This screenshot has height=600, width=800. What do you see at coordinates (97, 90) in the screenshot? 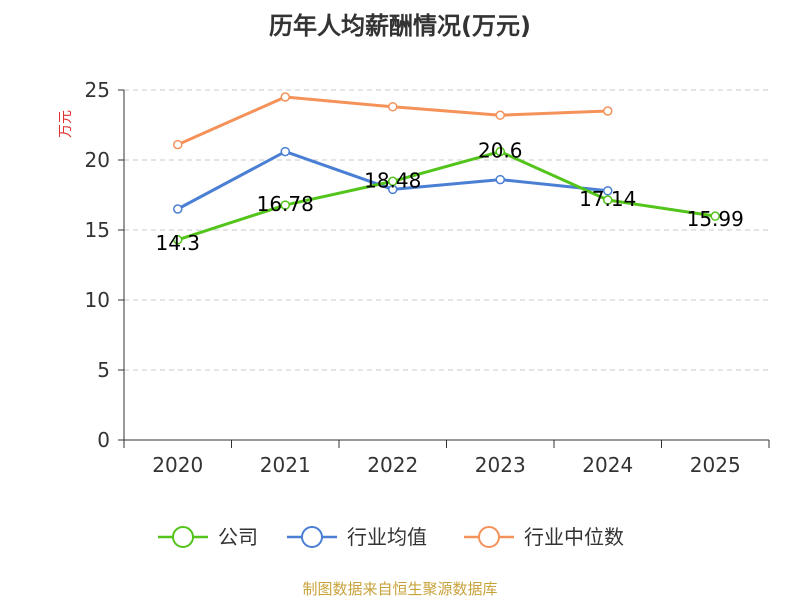
I see `y-tick-label: 25` at bounding box center [97, 90].